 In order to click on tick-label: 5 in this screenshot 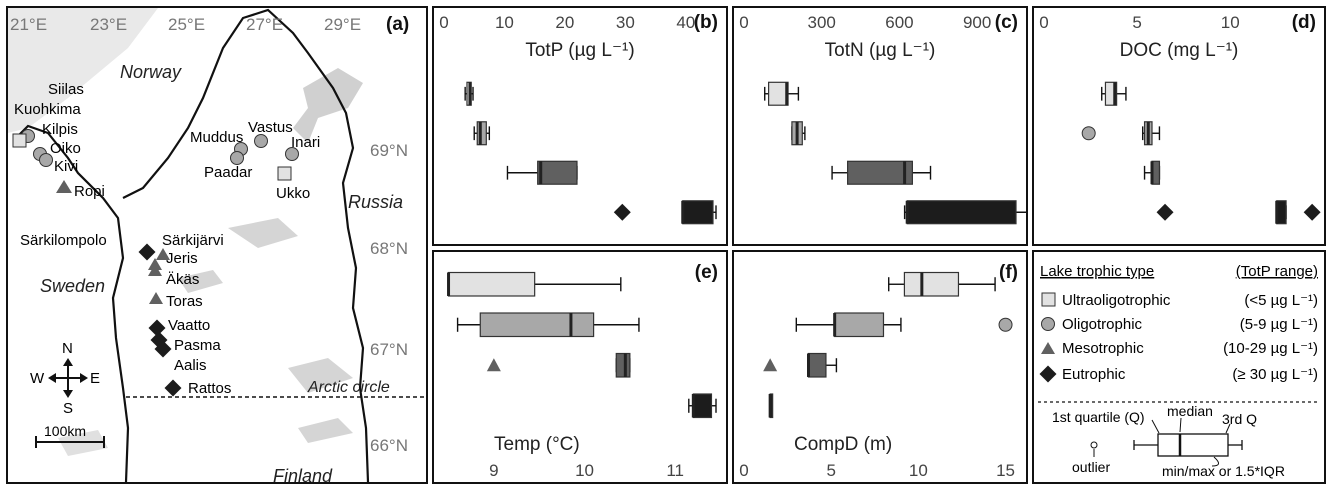, I will do `click(830, 470)`.